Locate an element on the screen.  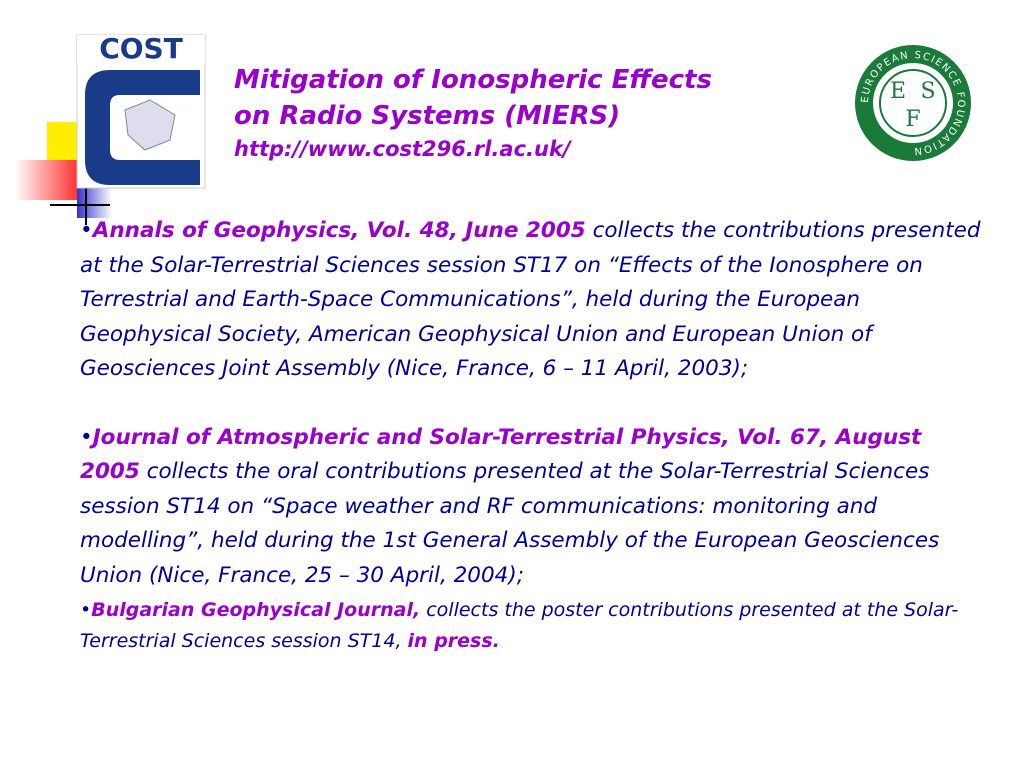
cost-text: COST is located at coordinates (141, 48).